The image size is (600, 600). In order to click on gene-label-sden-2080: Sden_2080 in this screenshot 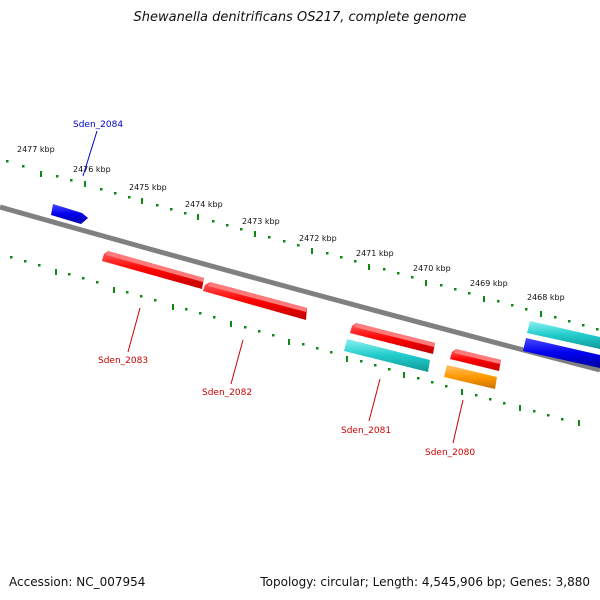, I will do `click(450, 453)`.